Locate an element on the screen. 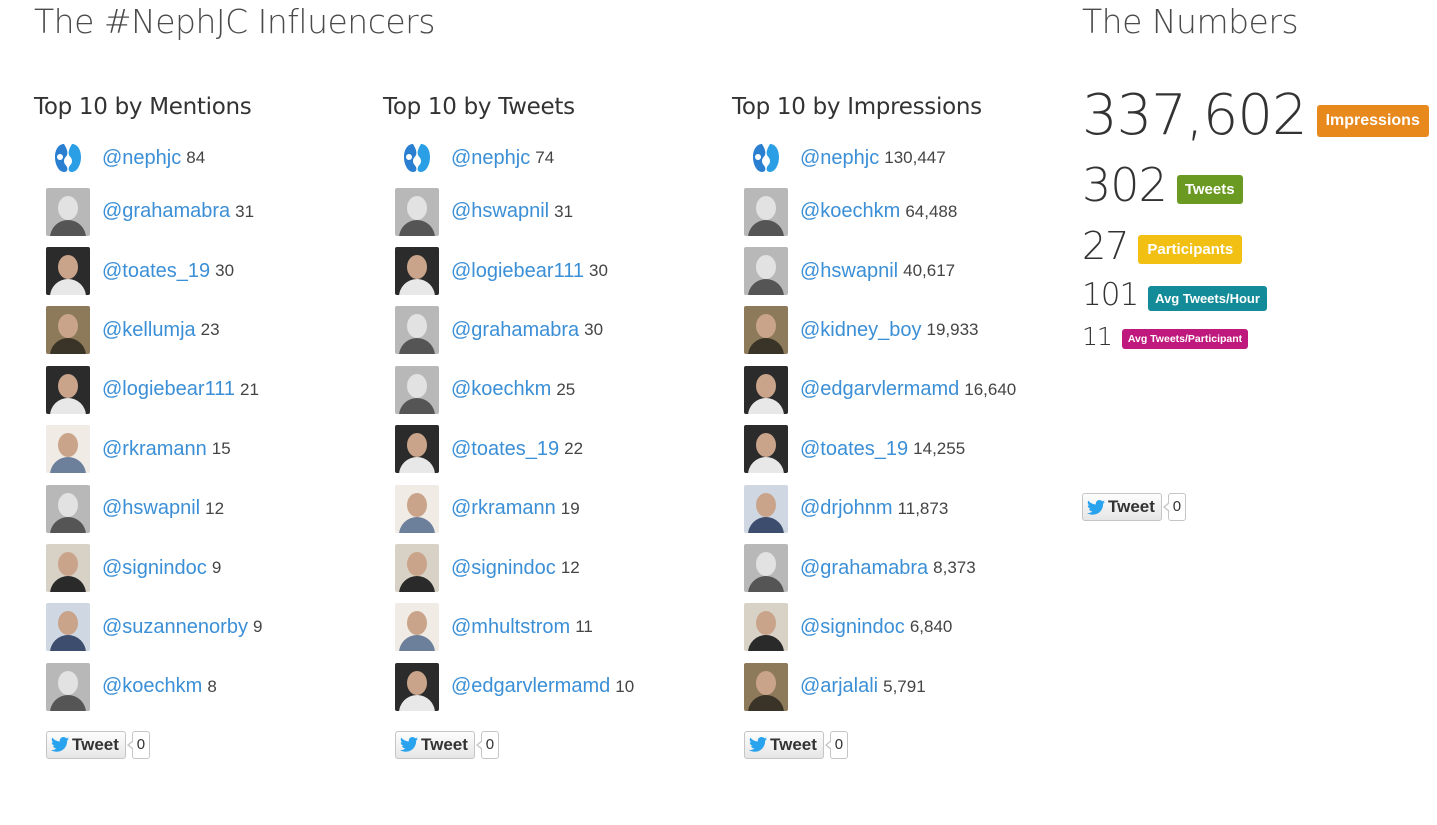  user-count: 74 is located at coordinates (545, 157).